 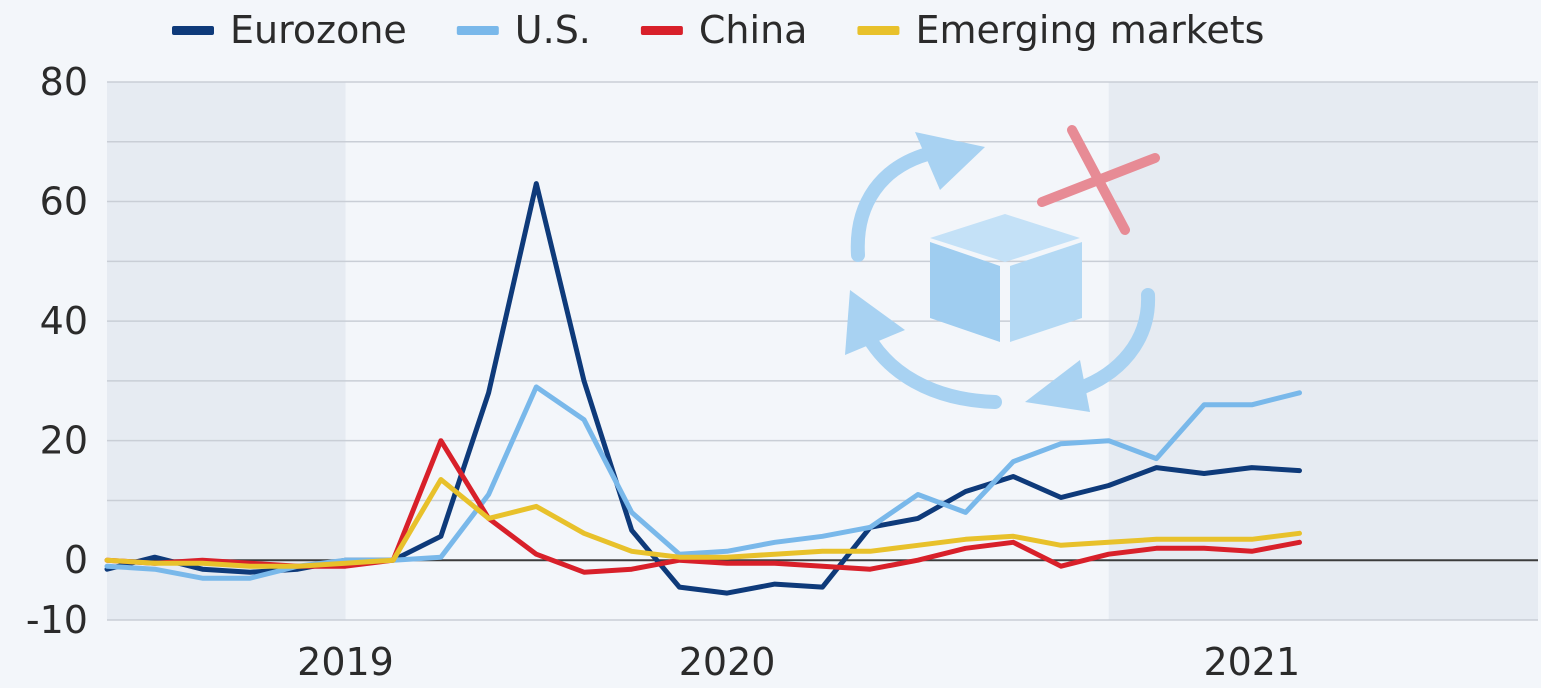 What do you see at coordinates (318, 30) in the screenshot?
I see `legend-label: Eurozone` at bounding box center [318, 30].